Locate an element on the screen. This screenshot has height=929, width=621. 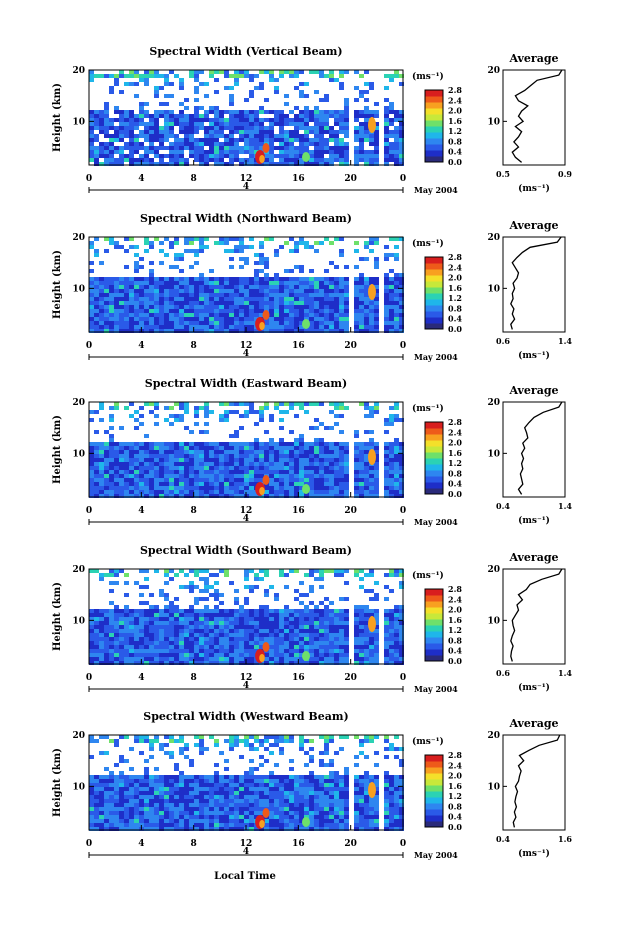
colorbar-swatch is located at coordinates (434, 260).